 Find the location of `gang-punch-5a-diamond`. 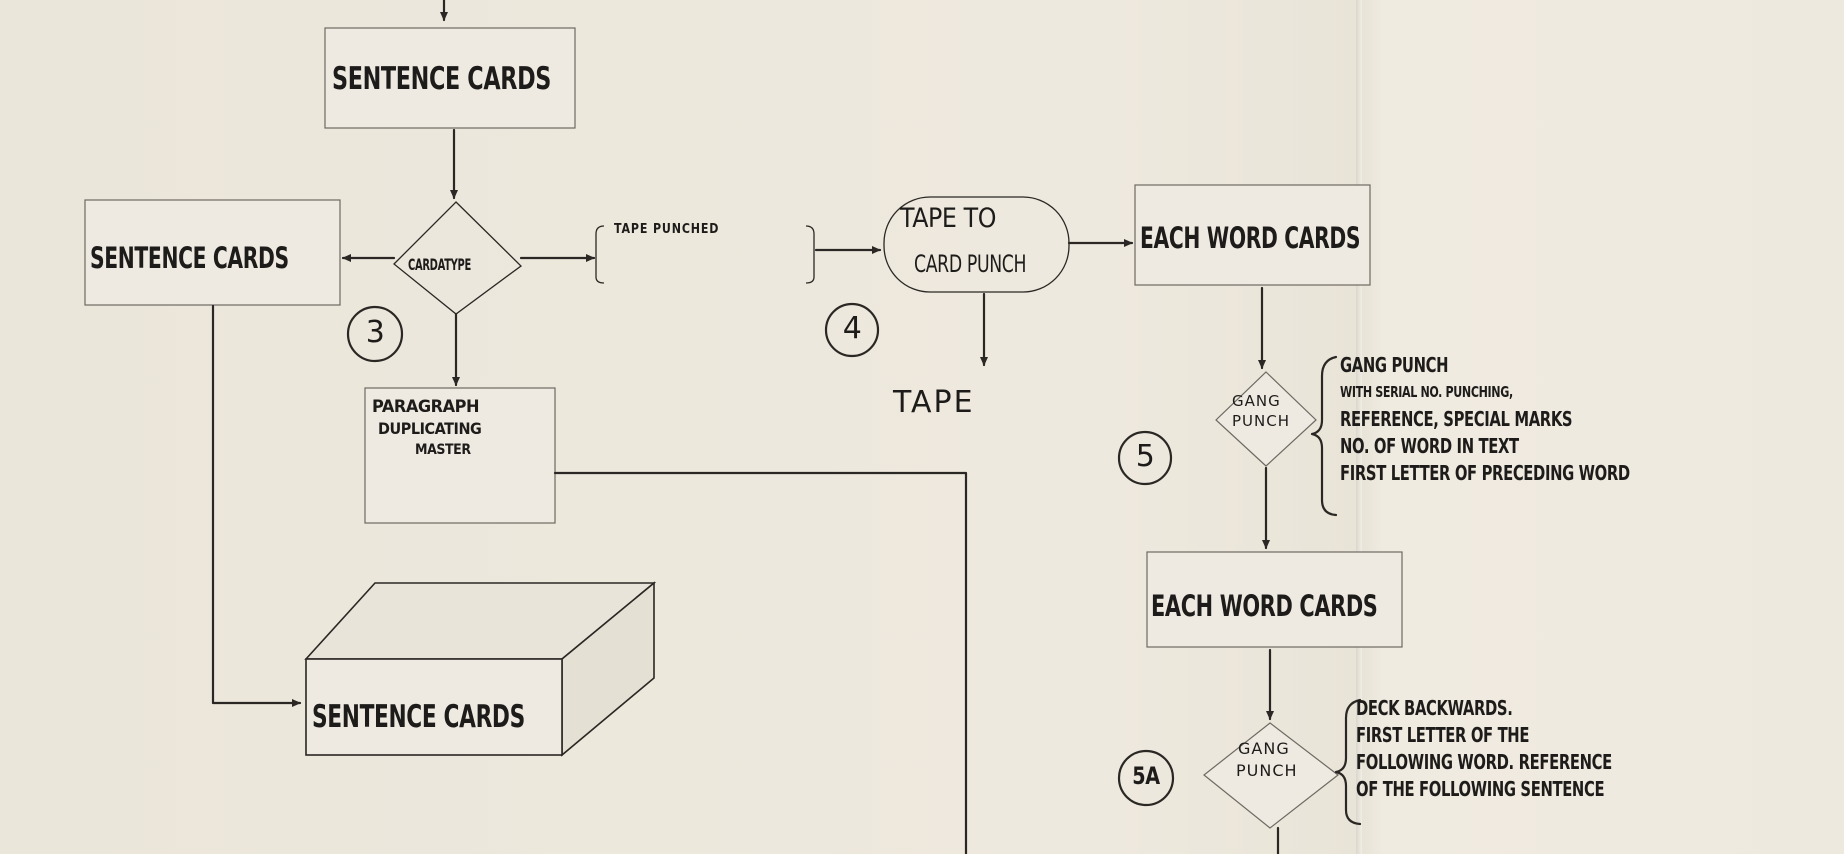

gang-punch-5a-diamond is located at coordinates (1271, 775).